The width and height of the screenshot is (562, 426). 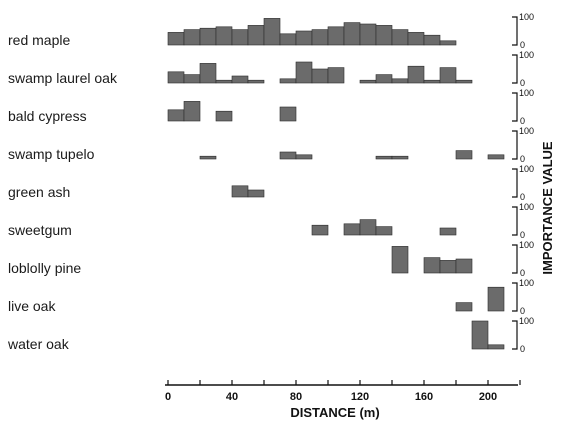 What do you see at coordinates (515, 145) in the screenshot?
I see `importance-scale-swamp-tupelo` at bounding box center [515, 145].